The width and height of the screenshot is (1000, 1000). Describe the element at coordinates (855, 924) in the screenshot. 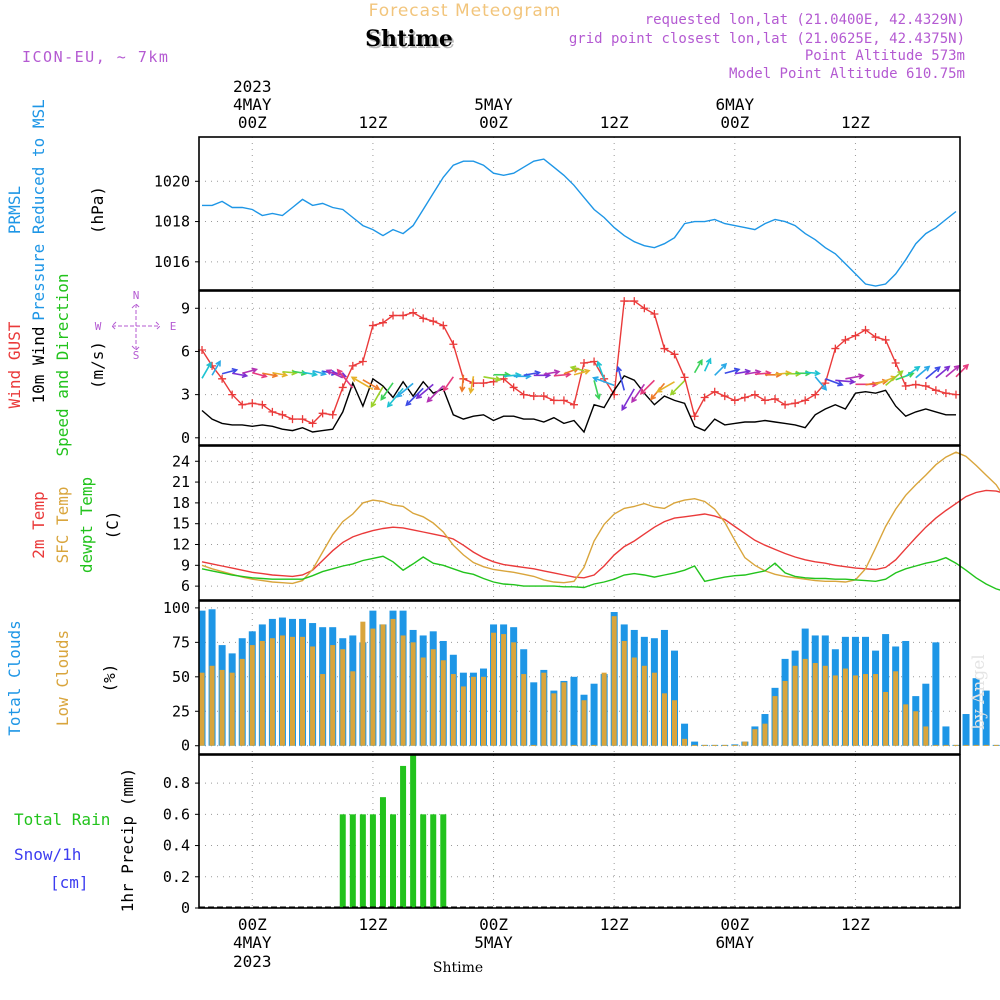

I see `bottom-time-tick: 12Z` at that location.